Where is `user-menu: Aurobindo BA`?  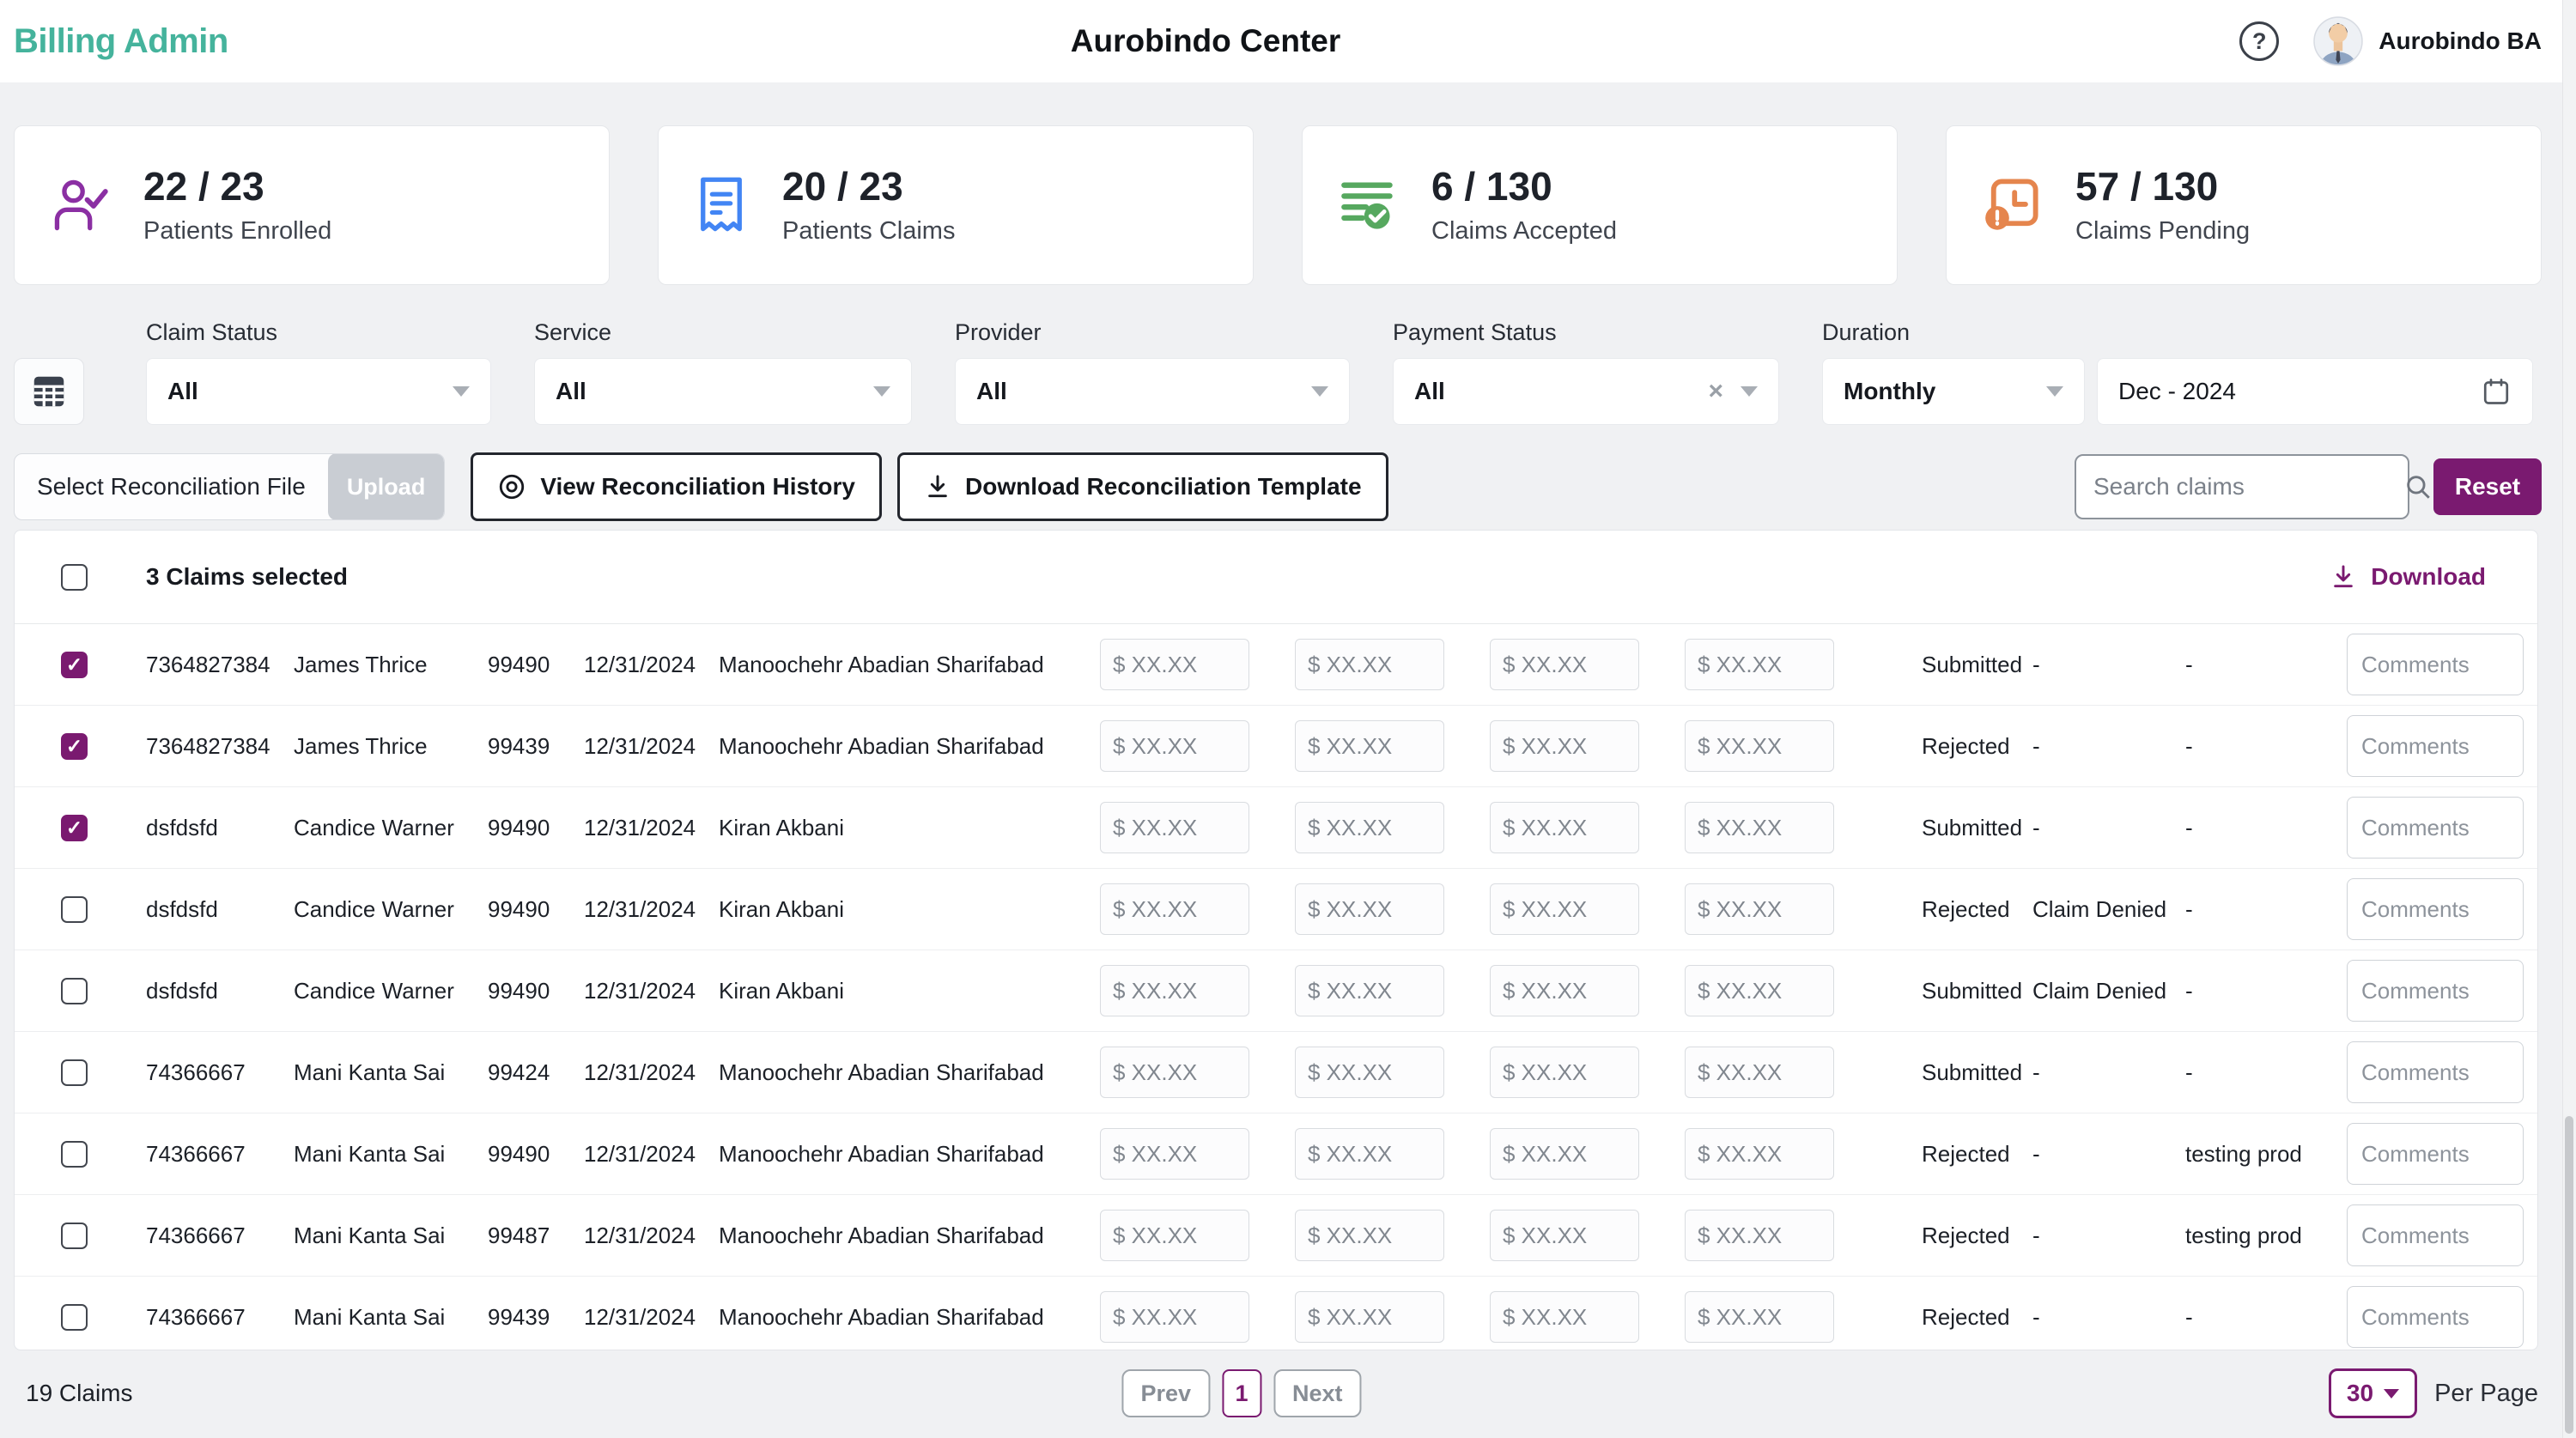
user-menu: Aurobindo BA is located at coordinates (2427, 41).